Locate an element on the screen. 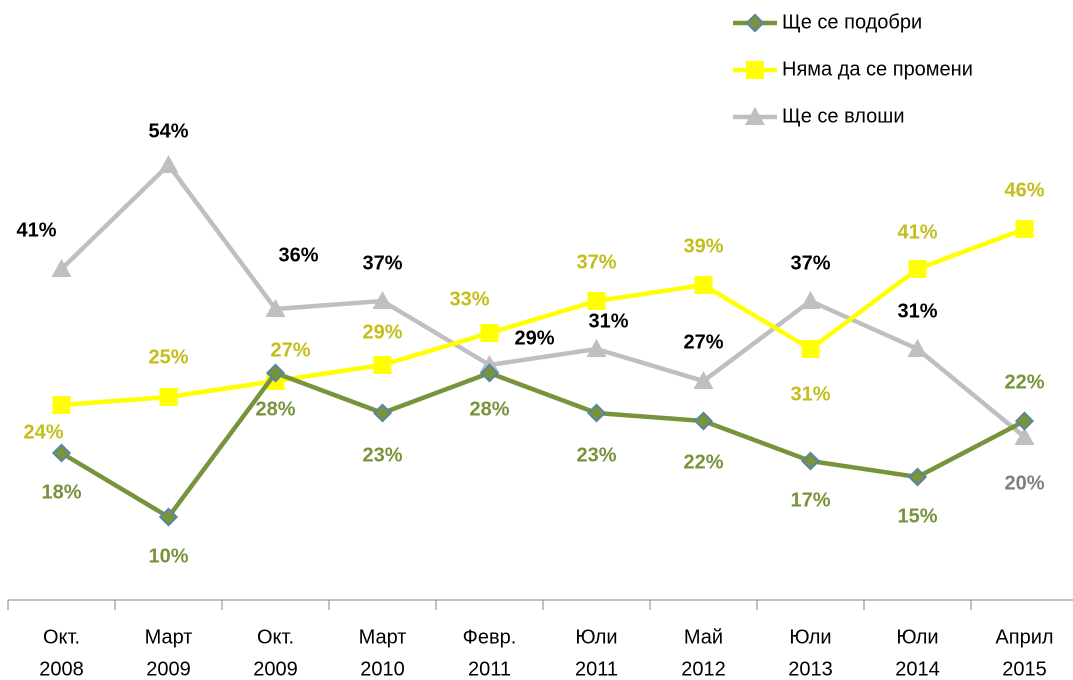 The height and width of the screenshot is (680, 1073). x-tick-label: 2008 is located at coordinates (61, 669).